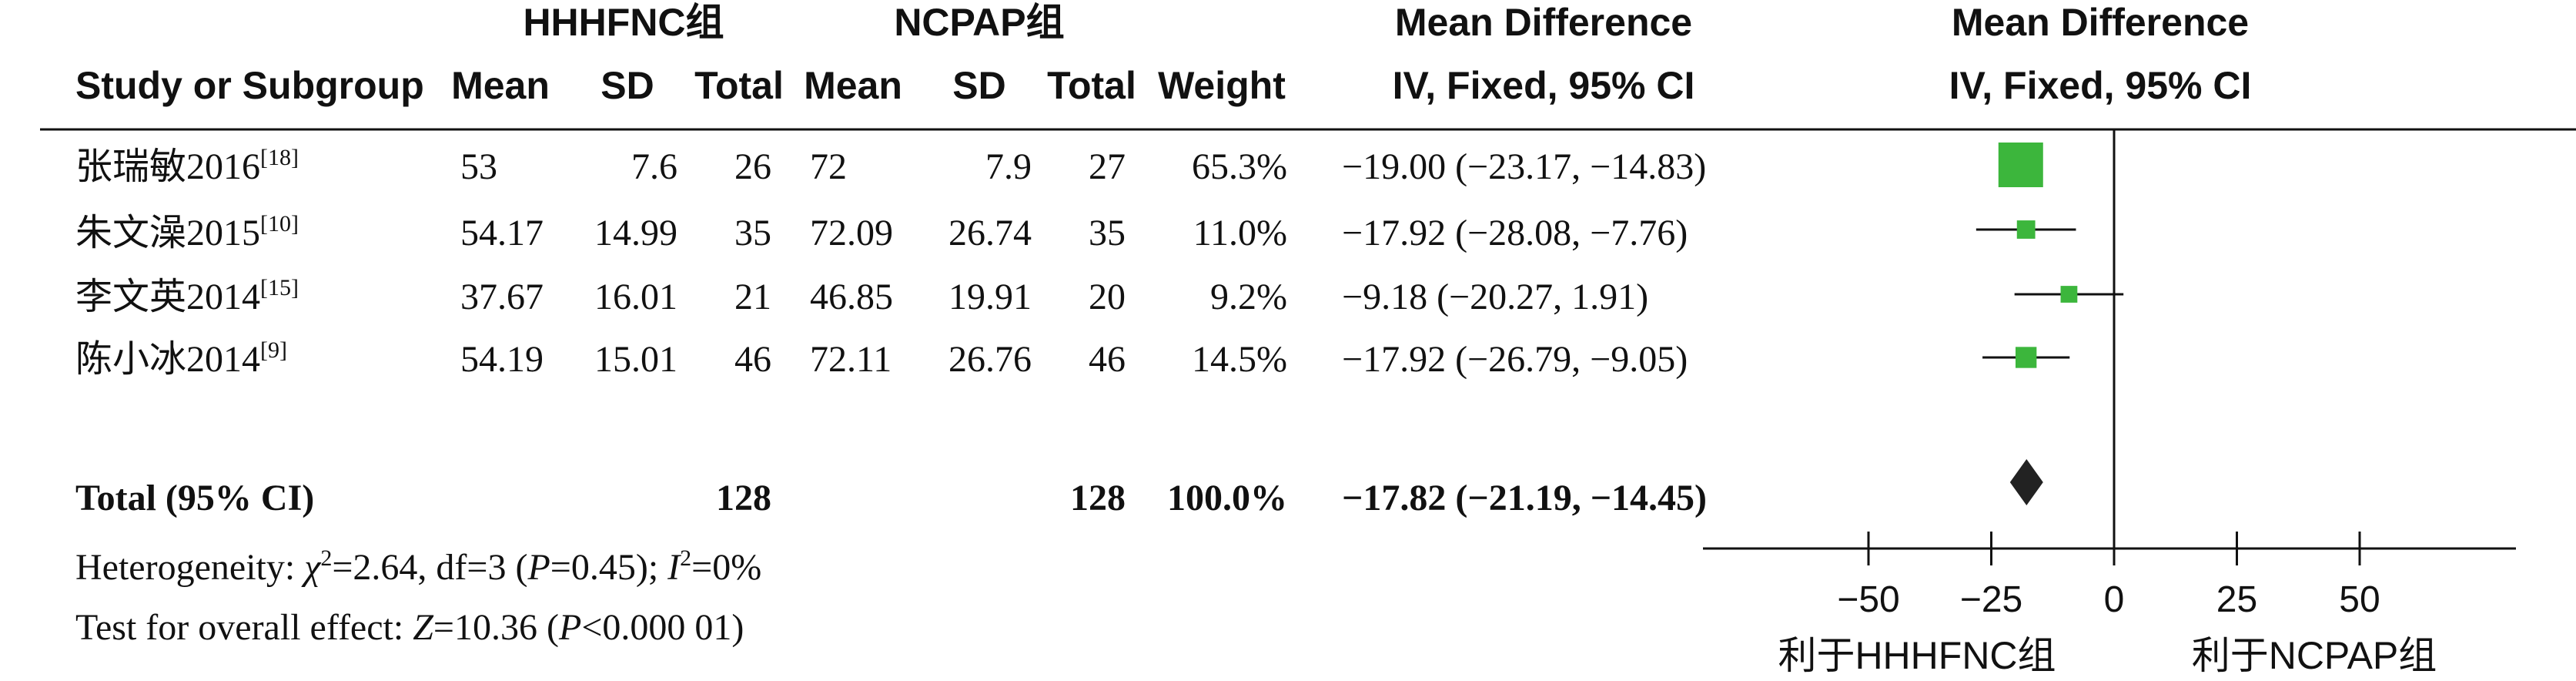 The width and height of the screenshot is (2576, 681). Describe the element at coordinates (852, 297) in the screenshot. I see `row-m2: 46.85` at that location.